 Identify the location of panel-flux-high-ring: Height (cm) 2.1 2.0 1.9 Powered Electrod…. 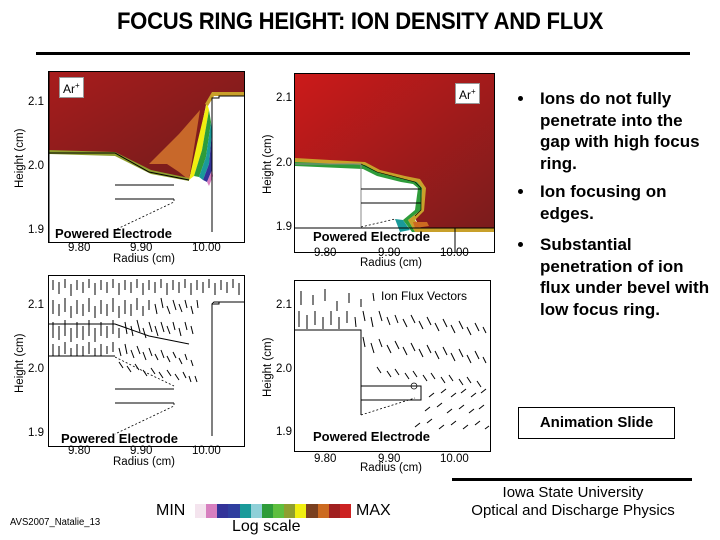
(125, 370).